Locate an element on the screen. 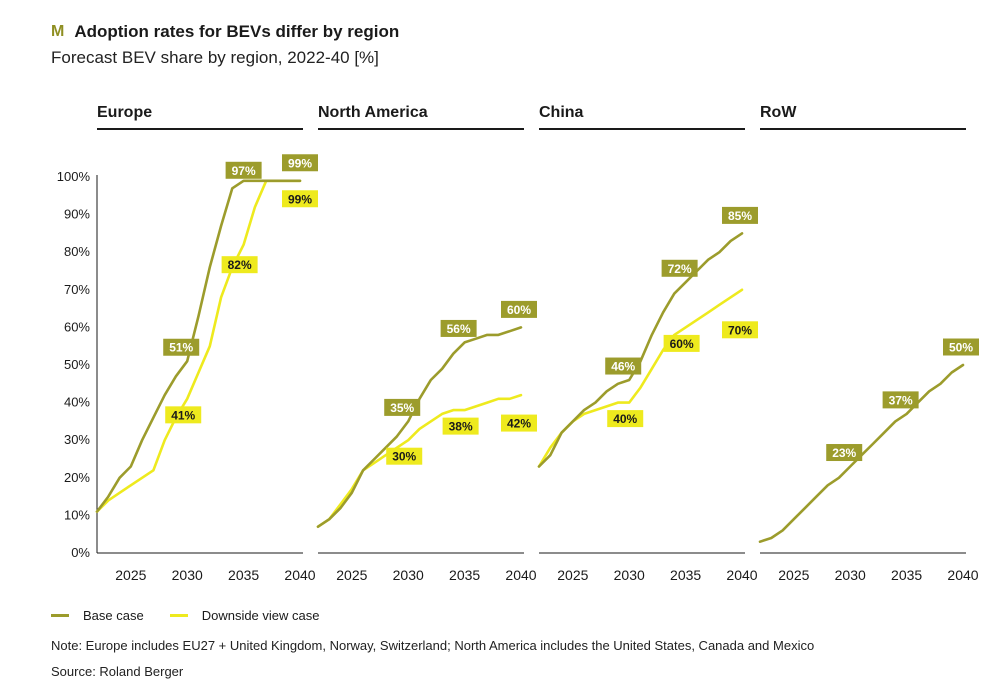  legend: Base case Downside view case is located at coordinates (198, 615).